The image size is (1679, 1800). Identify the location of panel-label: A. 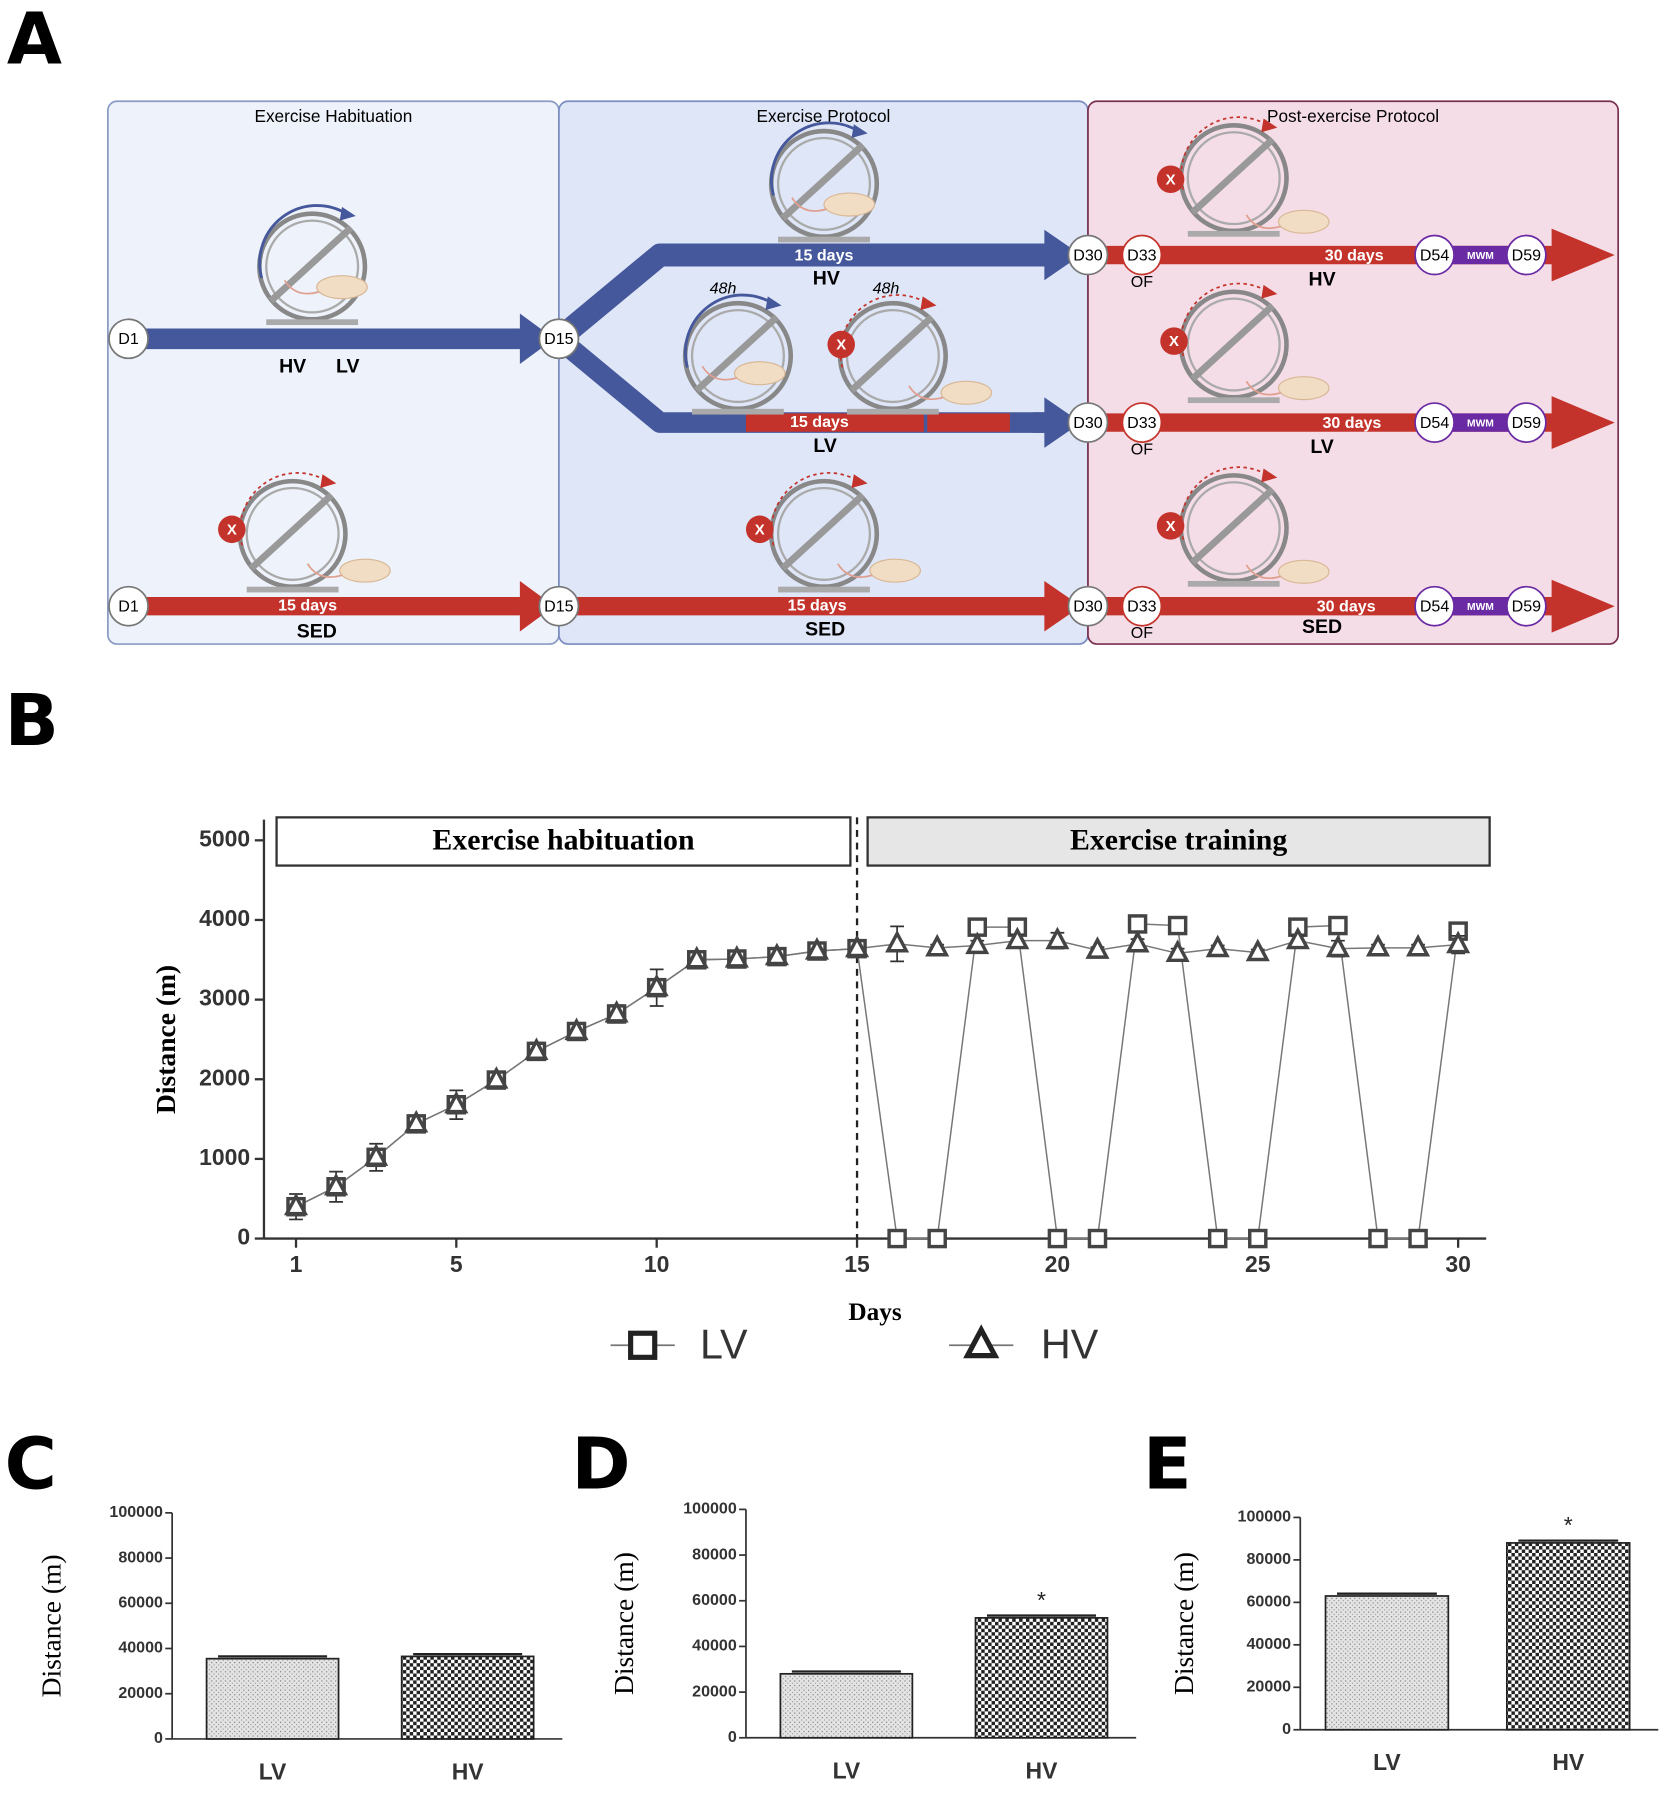
(34, 40).